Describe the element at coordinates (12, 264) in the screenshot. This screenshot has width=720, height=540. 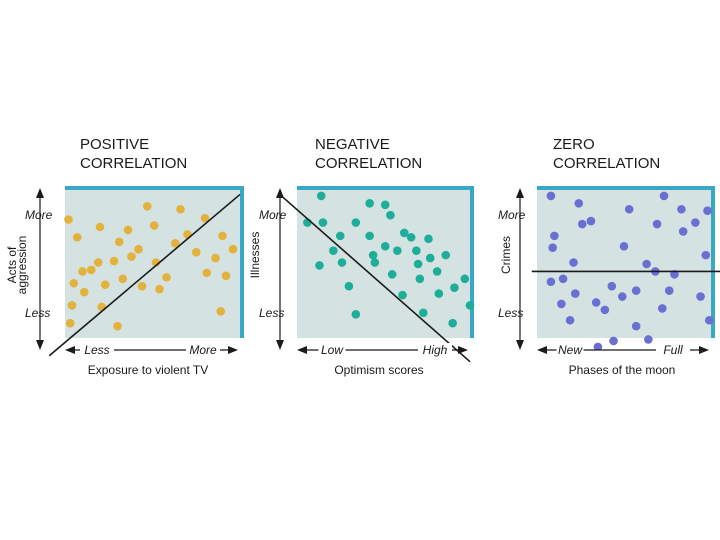
I see `y-axis-label: Acts of` at that location.